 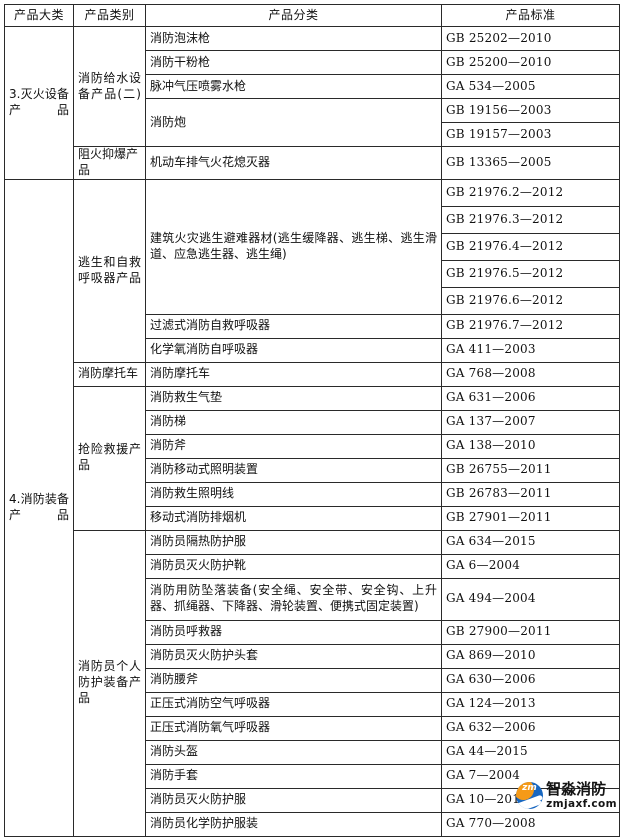 I want to click on table-row: 正压式消防空气呼吸器 GA 124—2013, so click(x=312, y=704).